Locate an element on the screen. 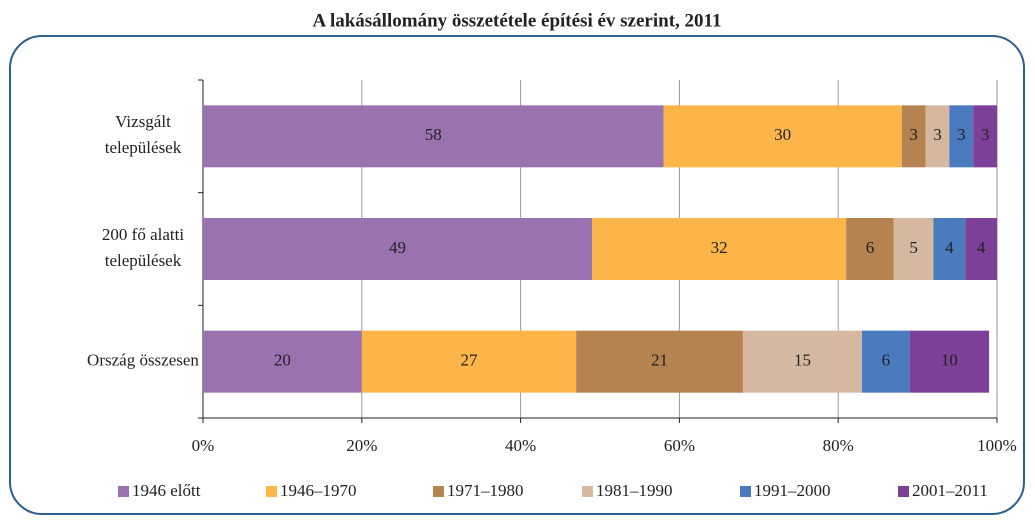 The height and width of the screenshot is (526, 1035). data-label: 15 is located at coordinates (802, 360).